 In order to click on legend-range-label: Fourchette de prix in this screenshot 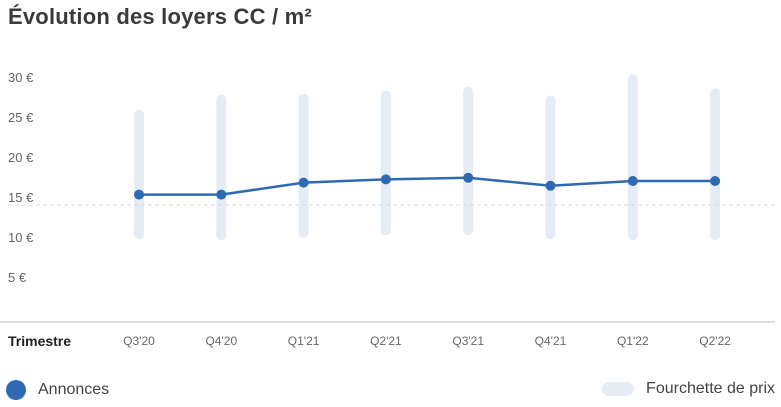, I will do `click(710, 388)`.